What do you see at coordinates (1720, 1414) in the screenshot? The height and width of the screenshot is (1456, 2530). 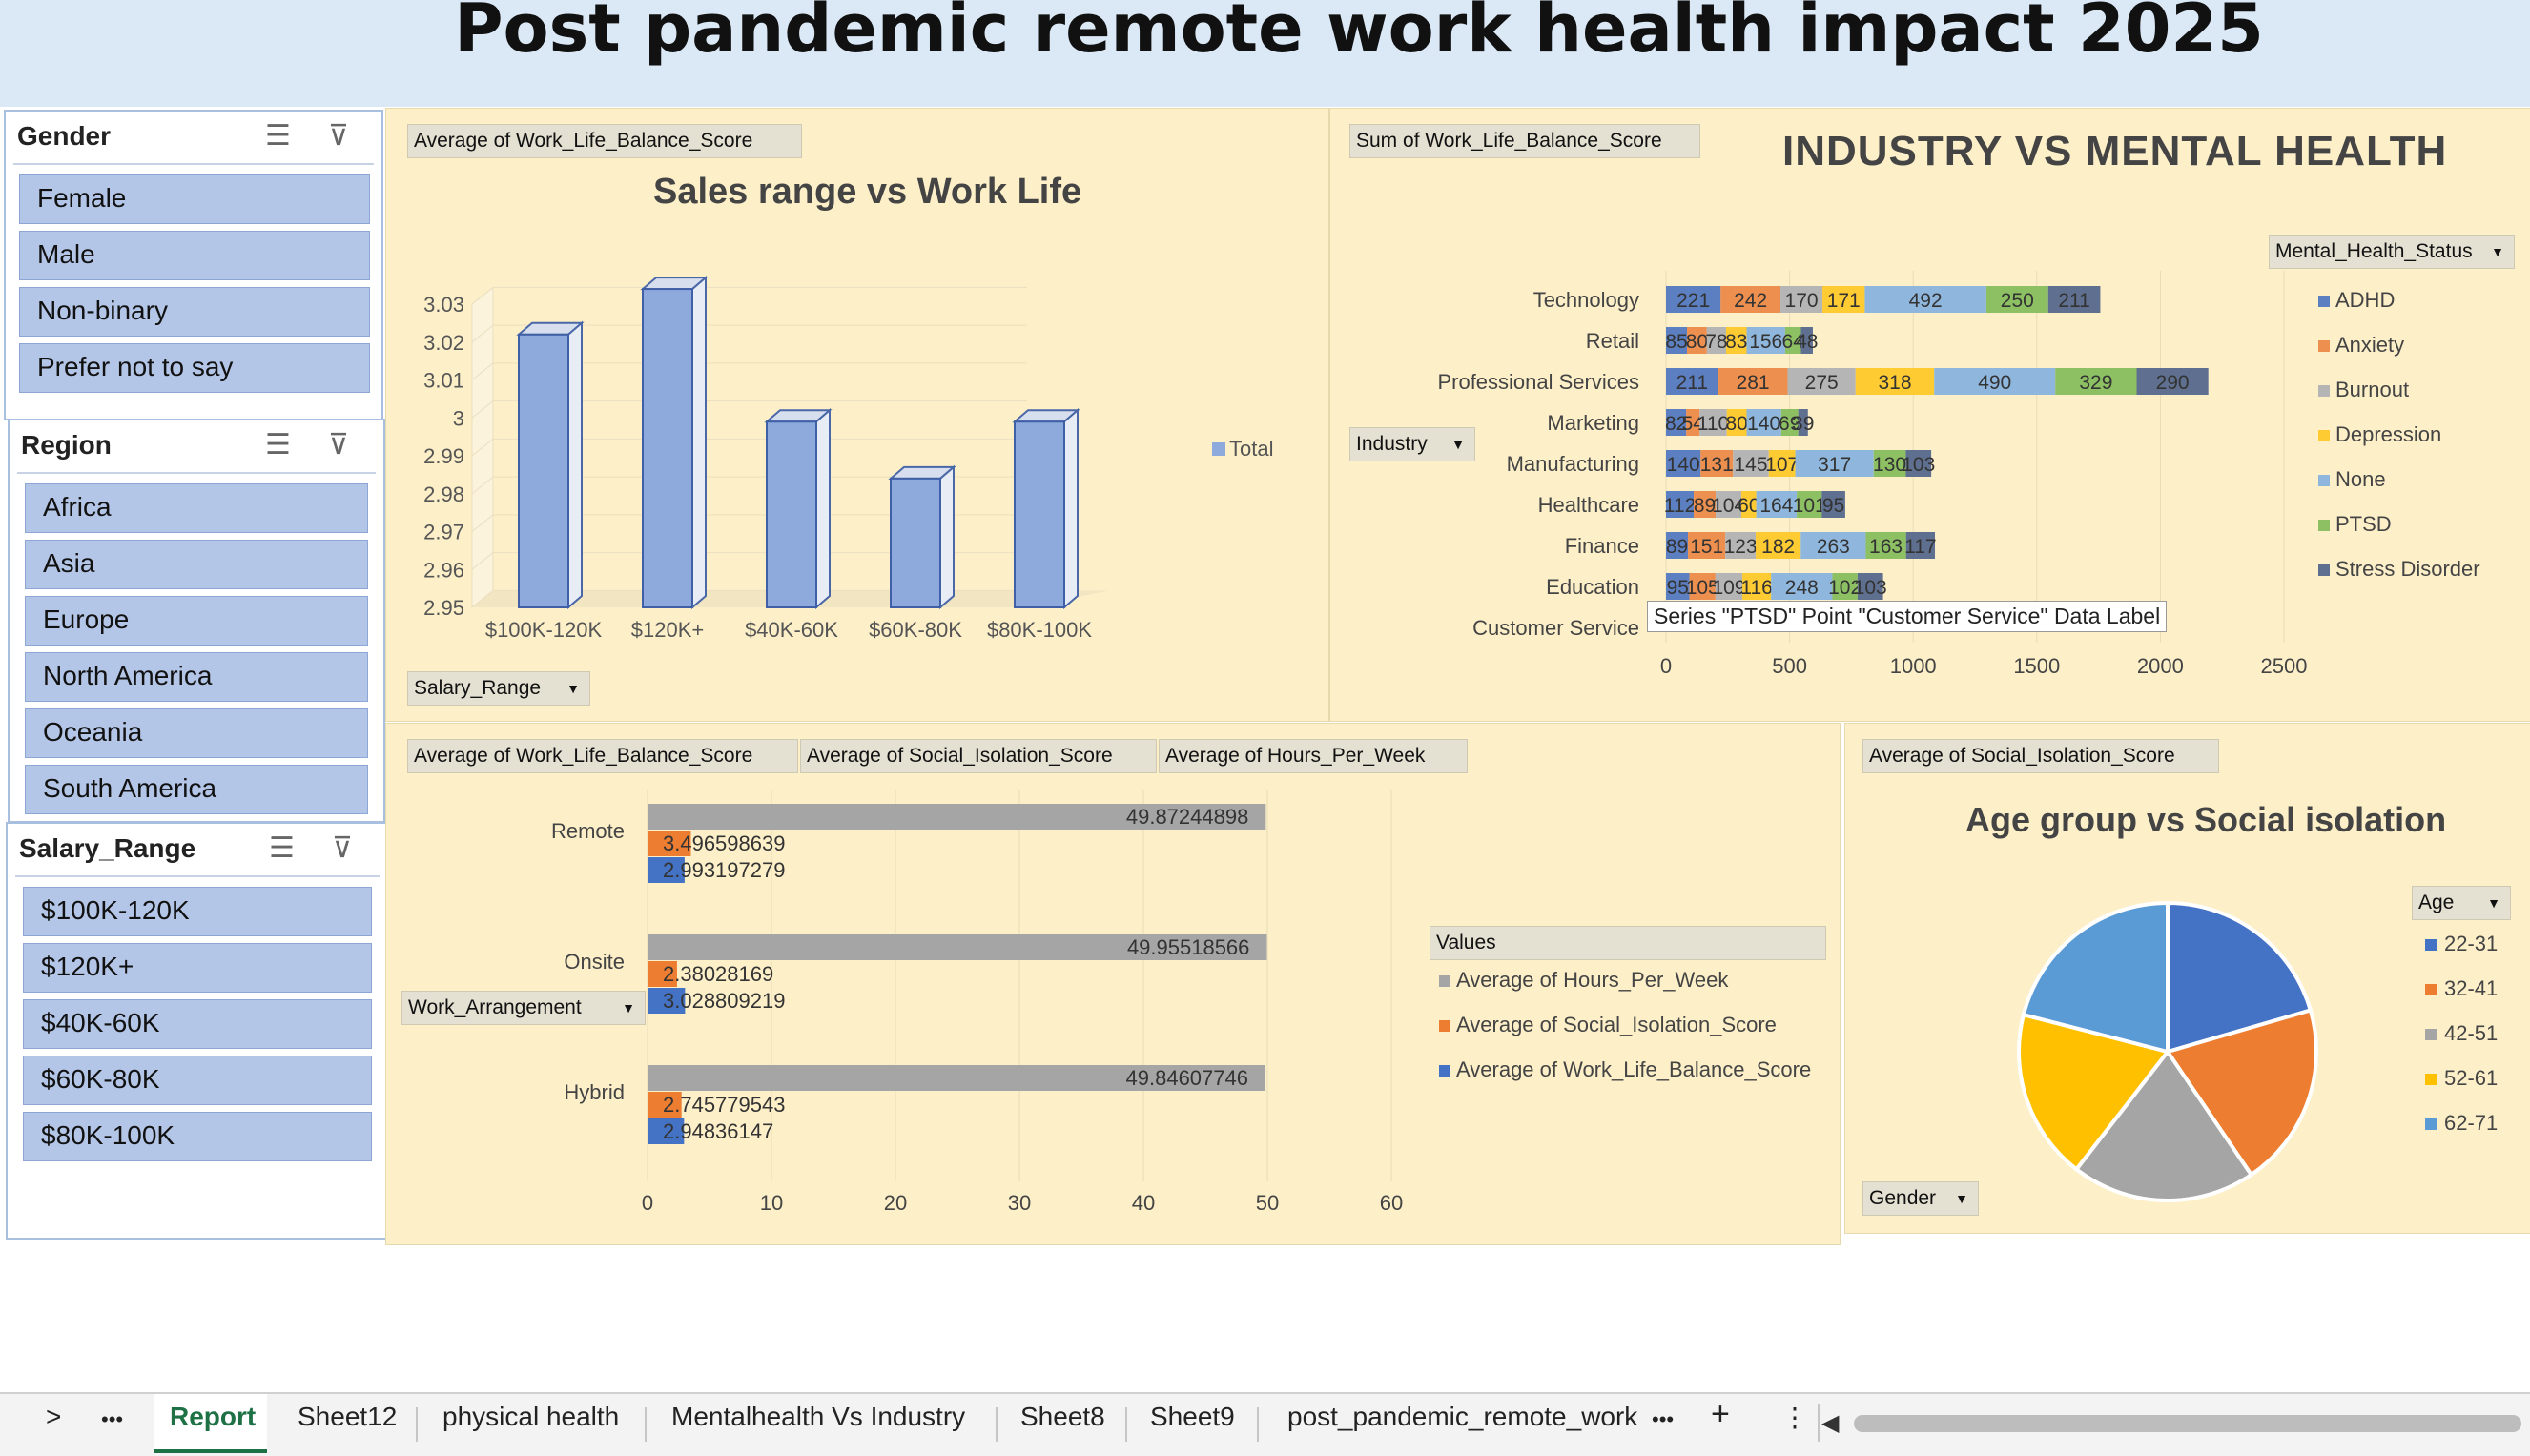 I see `add-sheet-button: +` at bounding box center [1720, 1414].